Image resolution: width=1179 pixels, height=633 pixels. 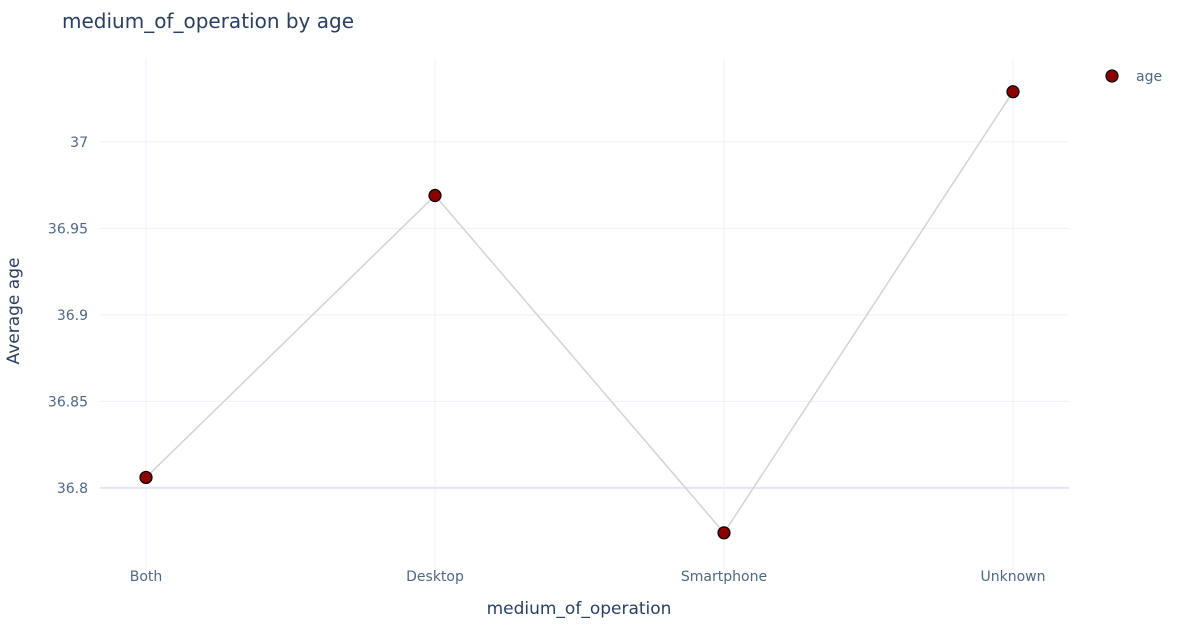 I want to click on y-tick-label: 36.9, so click(x=72, y=316).